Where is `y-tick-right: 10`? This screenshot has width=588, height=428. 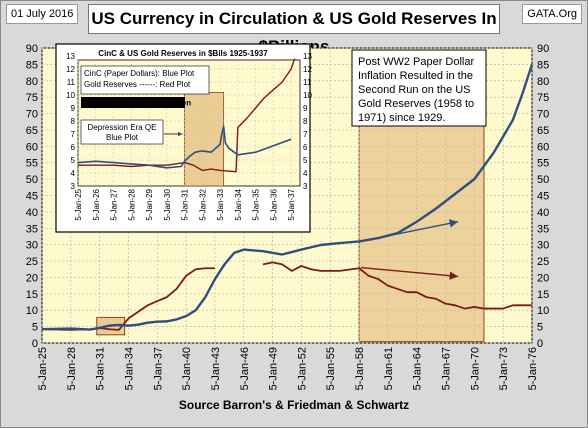
y-tick-right: 10 is located at coordinates (543, 311).